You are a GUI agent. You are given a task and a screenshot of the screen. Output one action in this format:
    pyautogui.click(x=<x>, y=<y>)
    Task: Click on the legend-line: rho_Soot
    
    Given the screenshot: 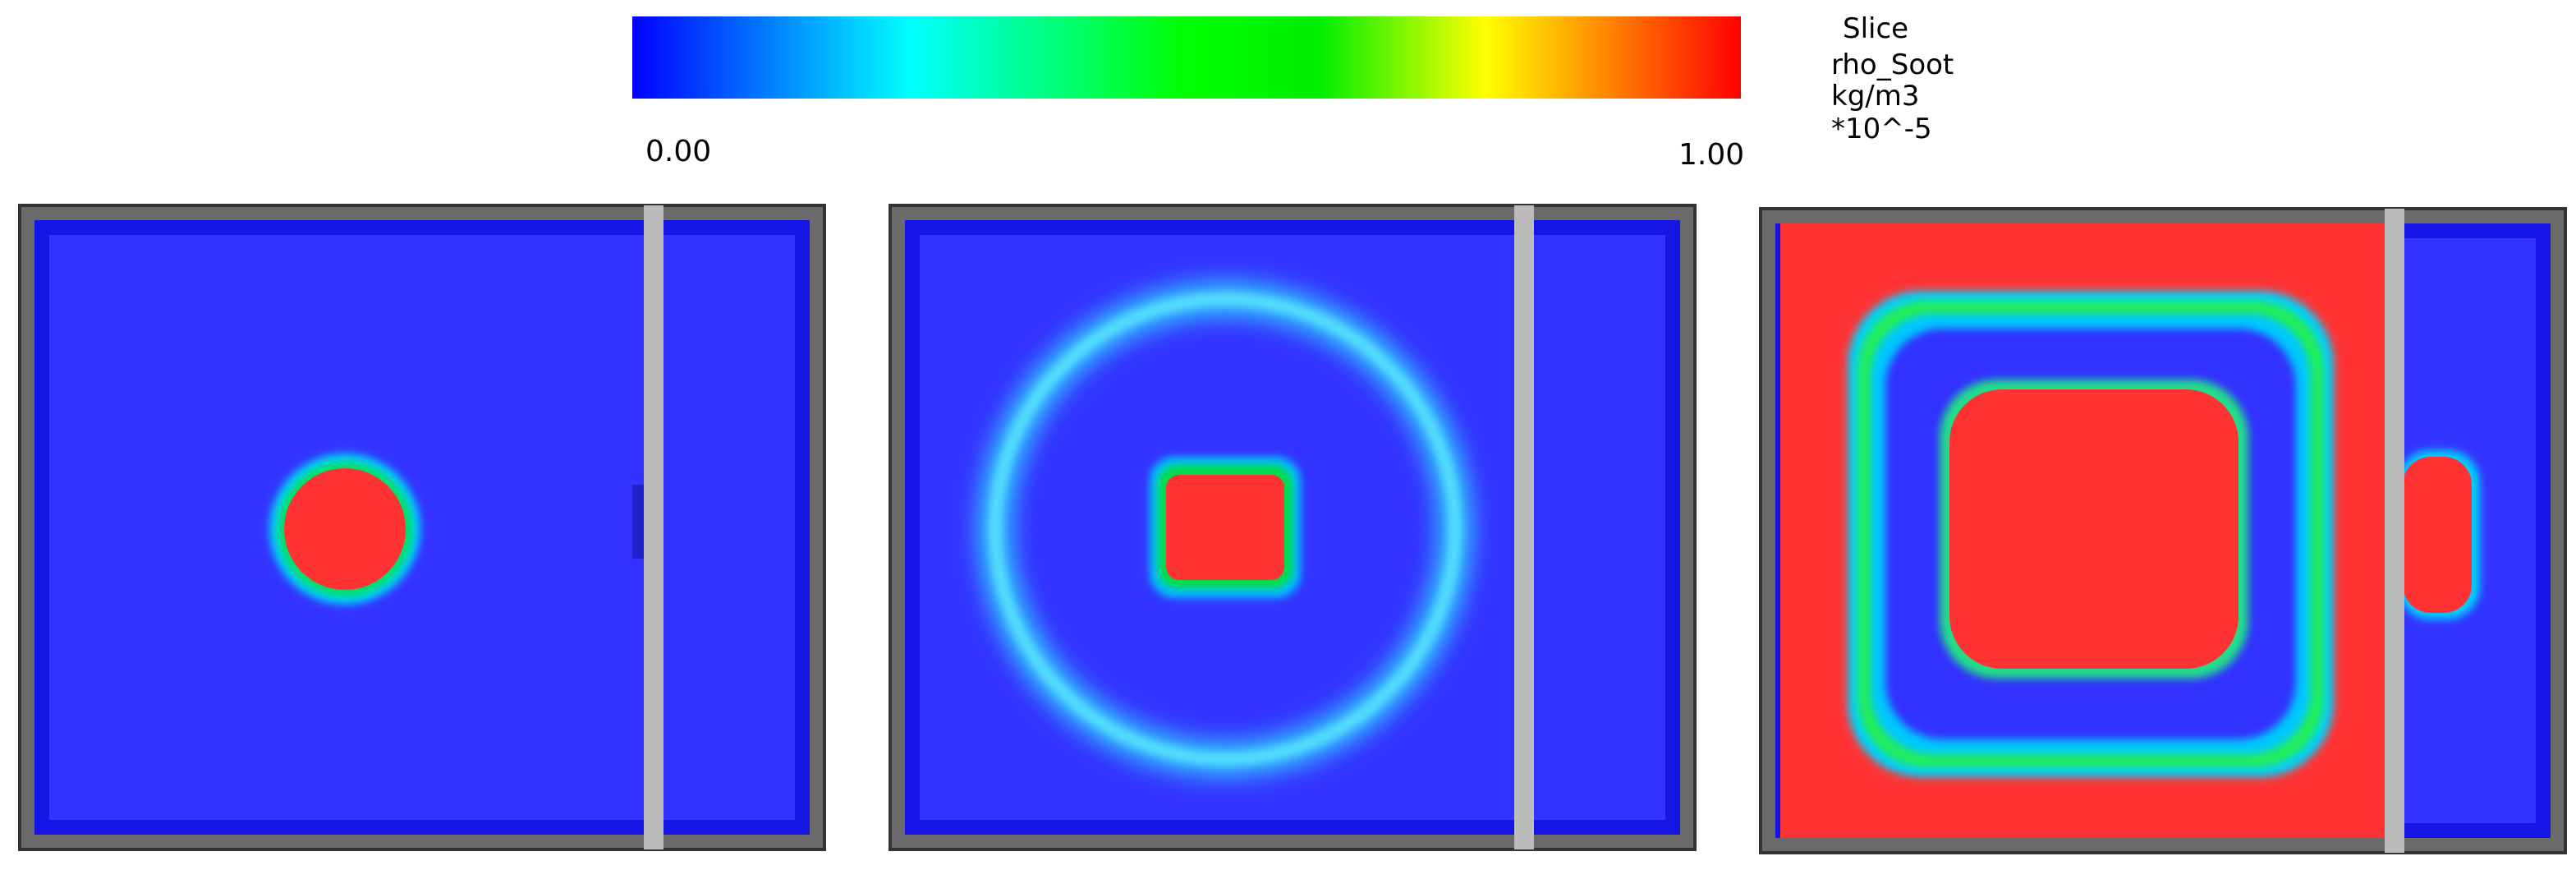 What is the action you would take?
    pyautogui.click(x=1892, y=64)
    